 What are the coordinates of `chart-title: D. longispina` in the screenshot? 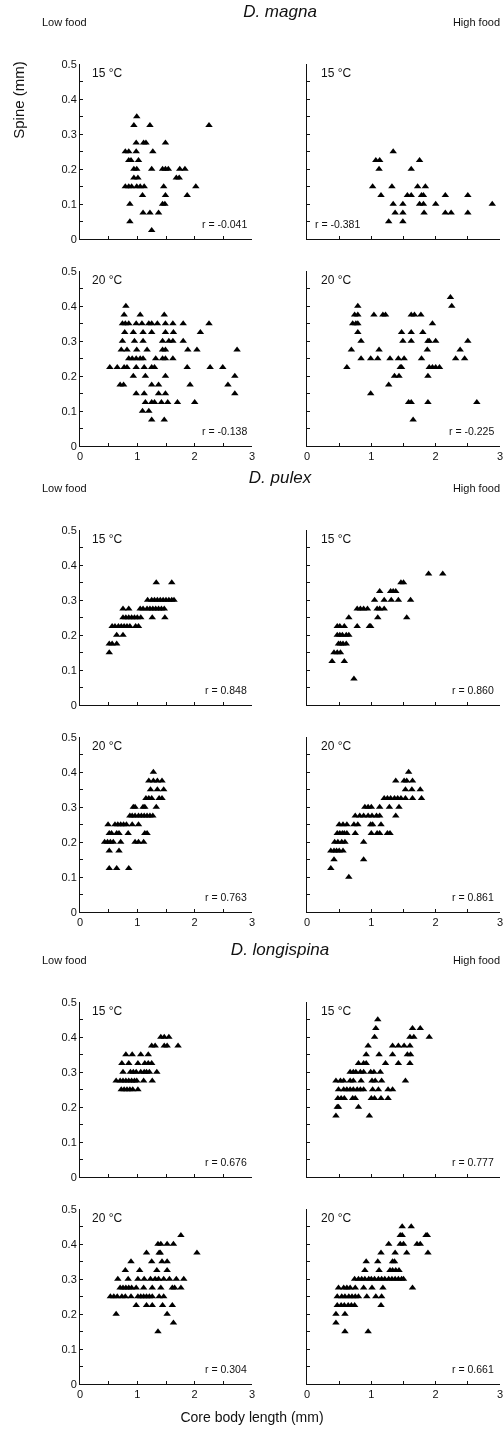 It's located at (280, 950).